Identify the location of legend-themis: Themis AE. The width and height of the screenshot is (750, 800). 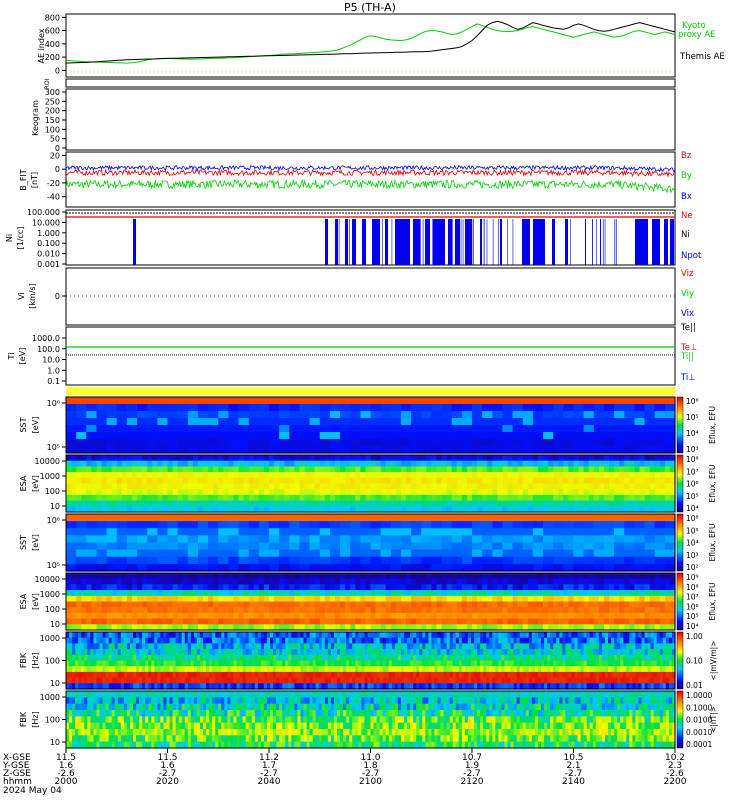
(702, 57).